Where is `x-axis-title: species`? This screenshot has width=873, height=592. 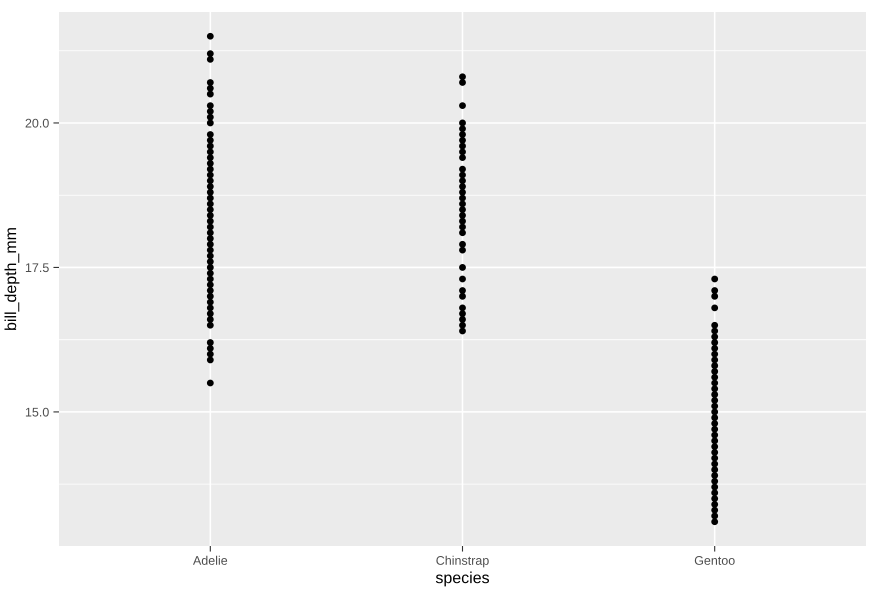
x-axis-title: species is located at coordinates (463, 579).